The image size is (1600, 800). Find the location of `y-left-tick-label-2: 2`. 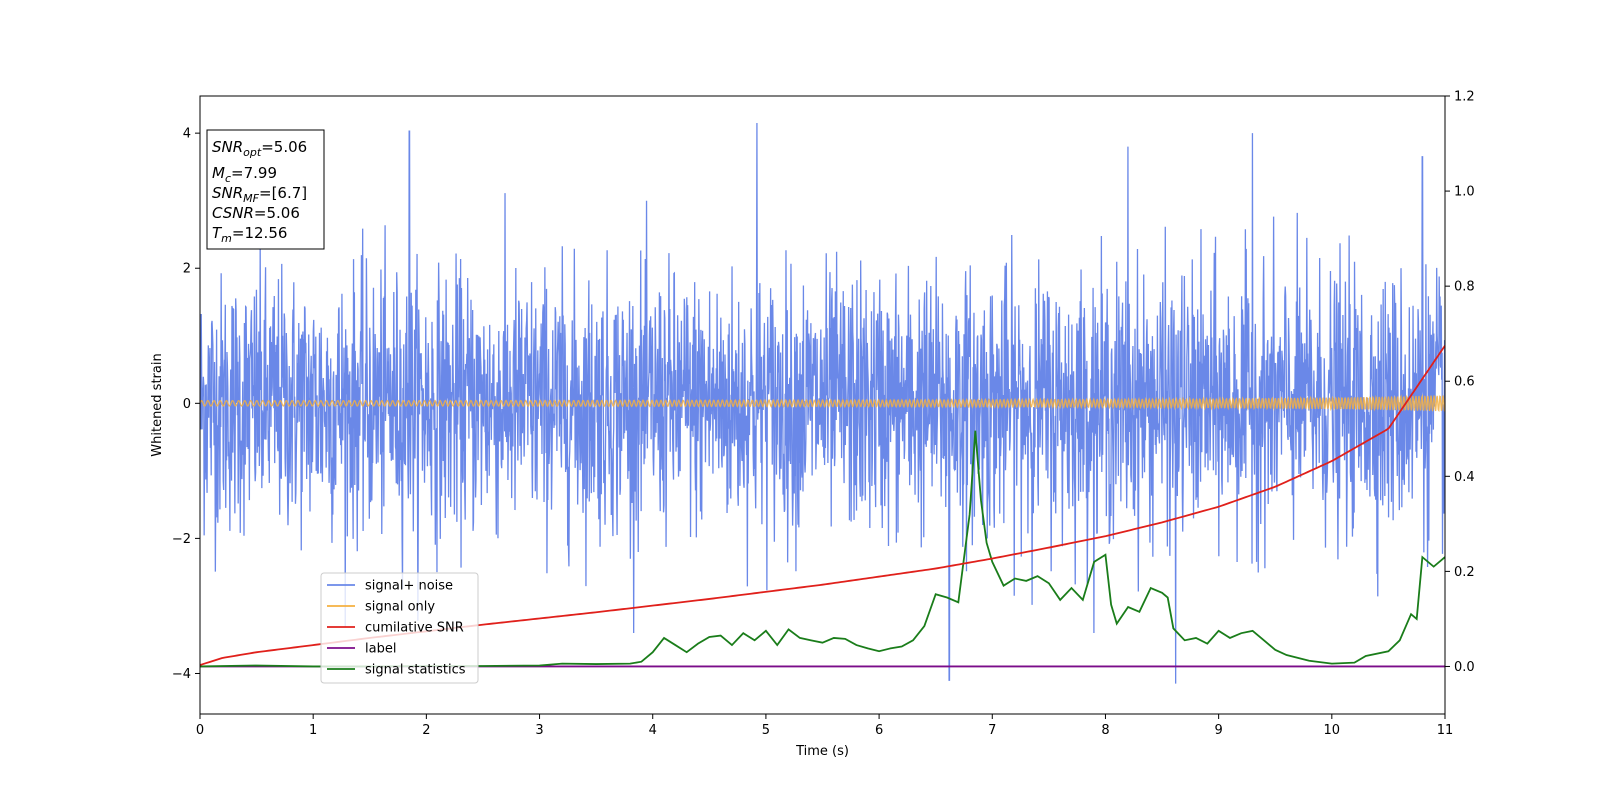

y-left-tick-label-2: 2 is located at coordinates (187, 269).